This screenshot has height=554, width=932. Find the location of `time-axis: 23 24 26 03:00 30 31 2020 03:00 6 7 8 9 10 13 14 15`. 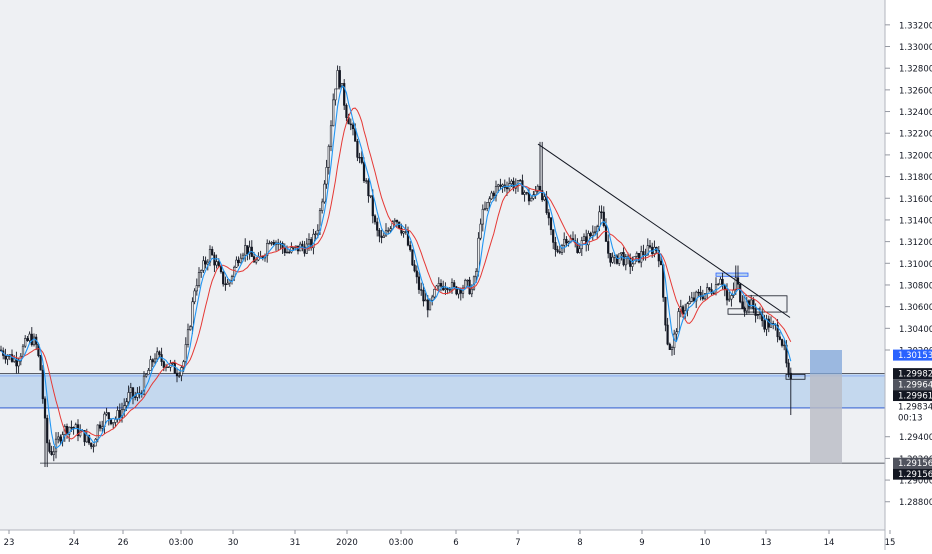

time-axis: 23 24 26 03:00 30 31 2020 03:00 6 7 8 9 10 13 14 15 is located at coordinates (450, 539).